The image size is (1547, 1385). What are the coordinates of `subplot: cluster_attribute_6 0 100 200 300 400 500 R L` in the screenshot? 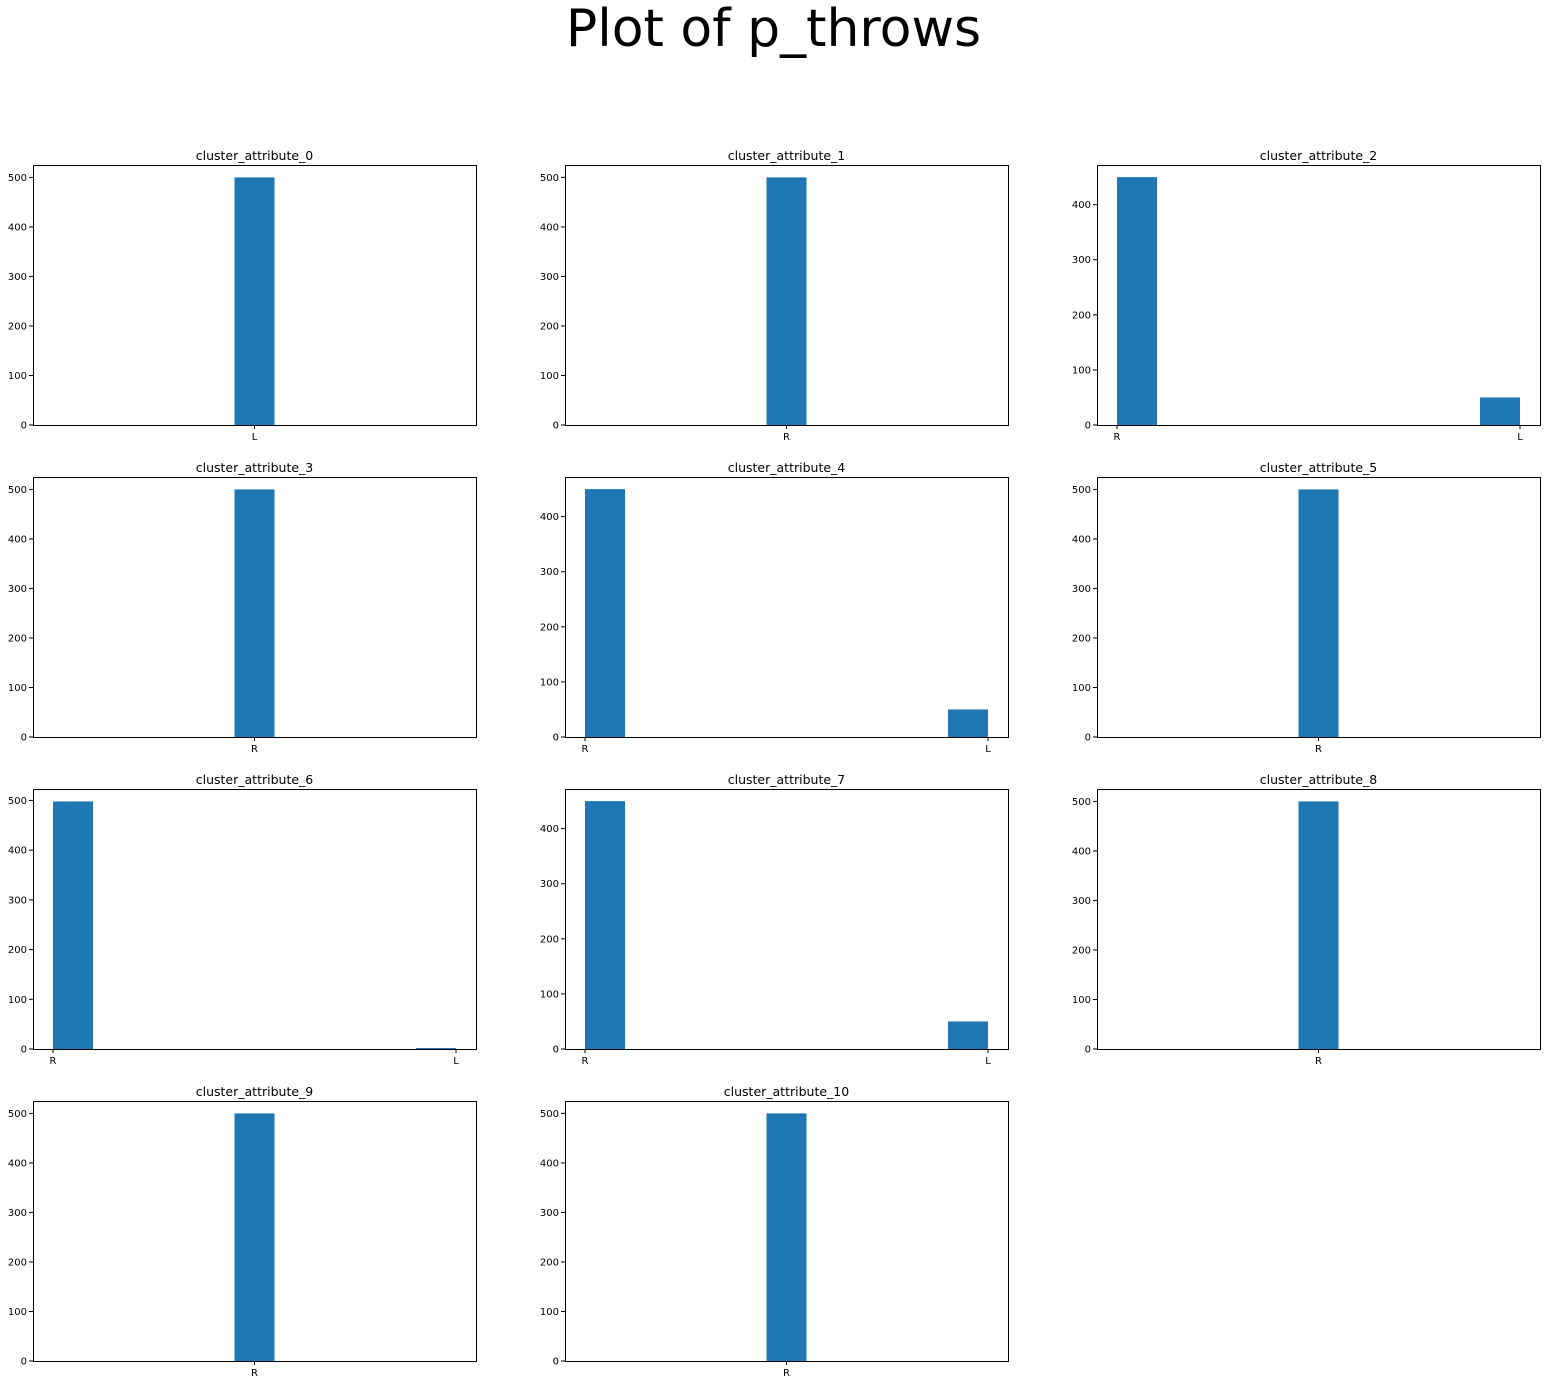 It's located at (242, 919).